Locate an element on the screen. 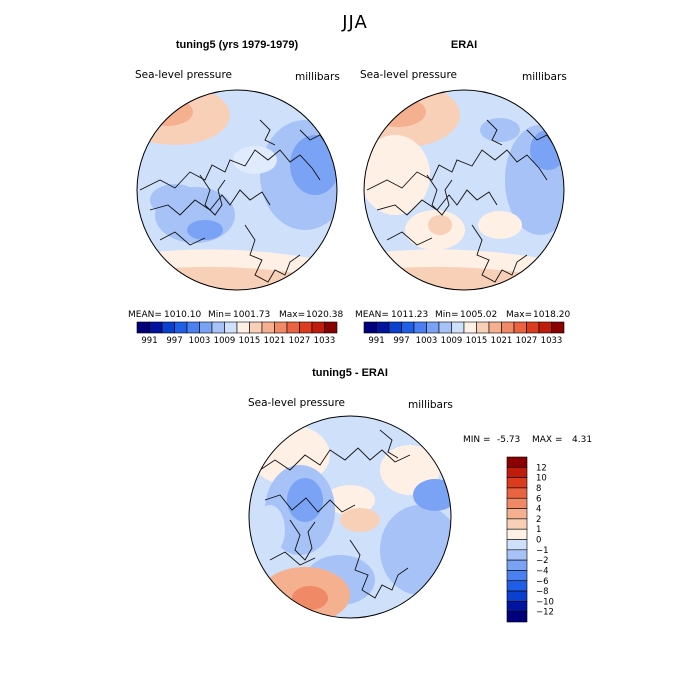  panel2-colorbar-tick-label: 997 is located at coordinates (401, 341).